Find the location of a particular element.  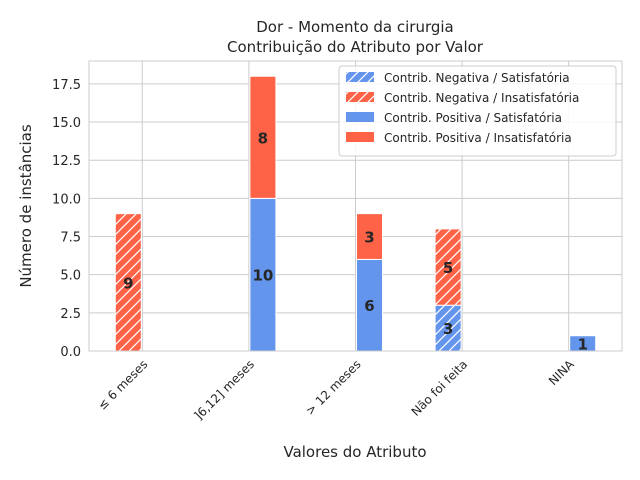

bar-value-label: 1 is located at coordinates (582, 344).